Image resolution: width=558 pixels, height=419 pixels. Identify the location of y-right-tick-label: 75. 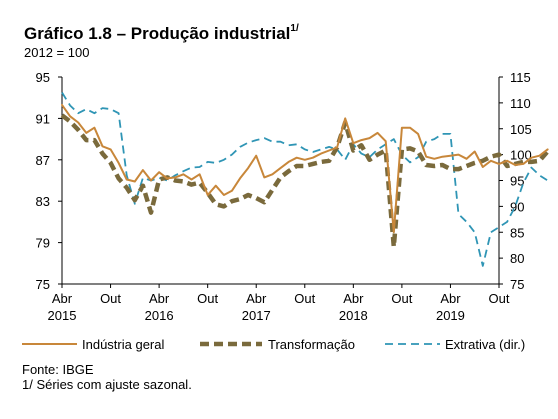
(517, 284).